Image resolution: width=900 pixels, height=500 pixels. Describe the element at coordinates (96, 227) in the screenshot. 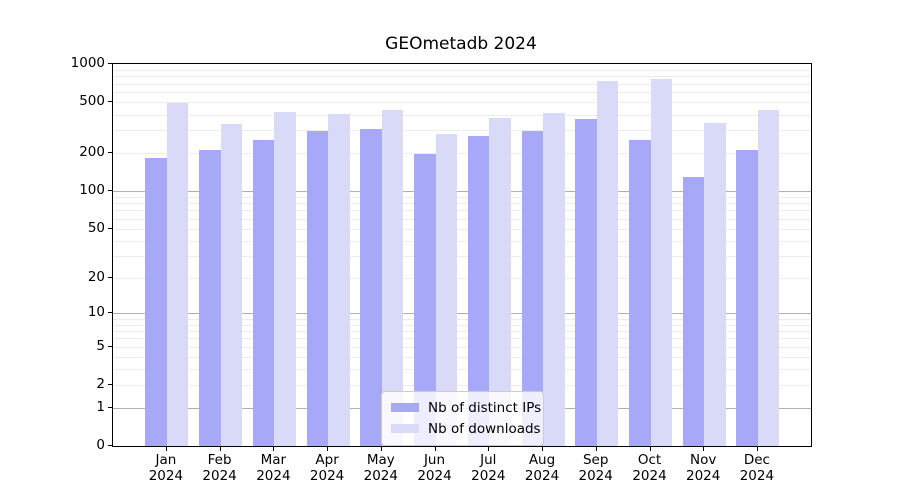

I see `y-tick-label: 50` at that location.